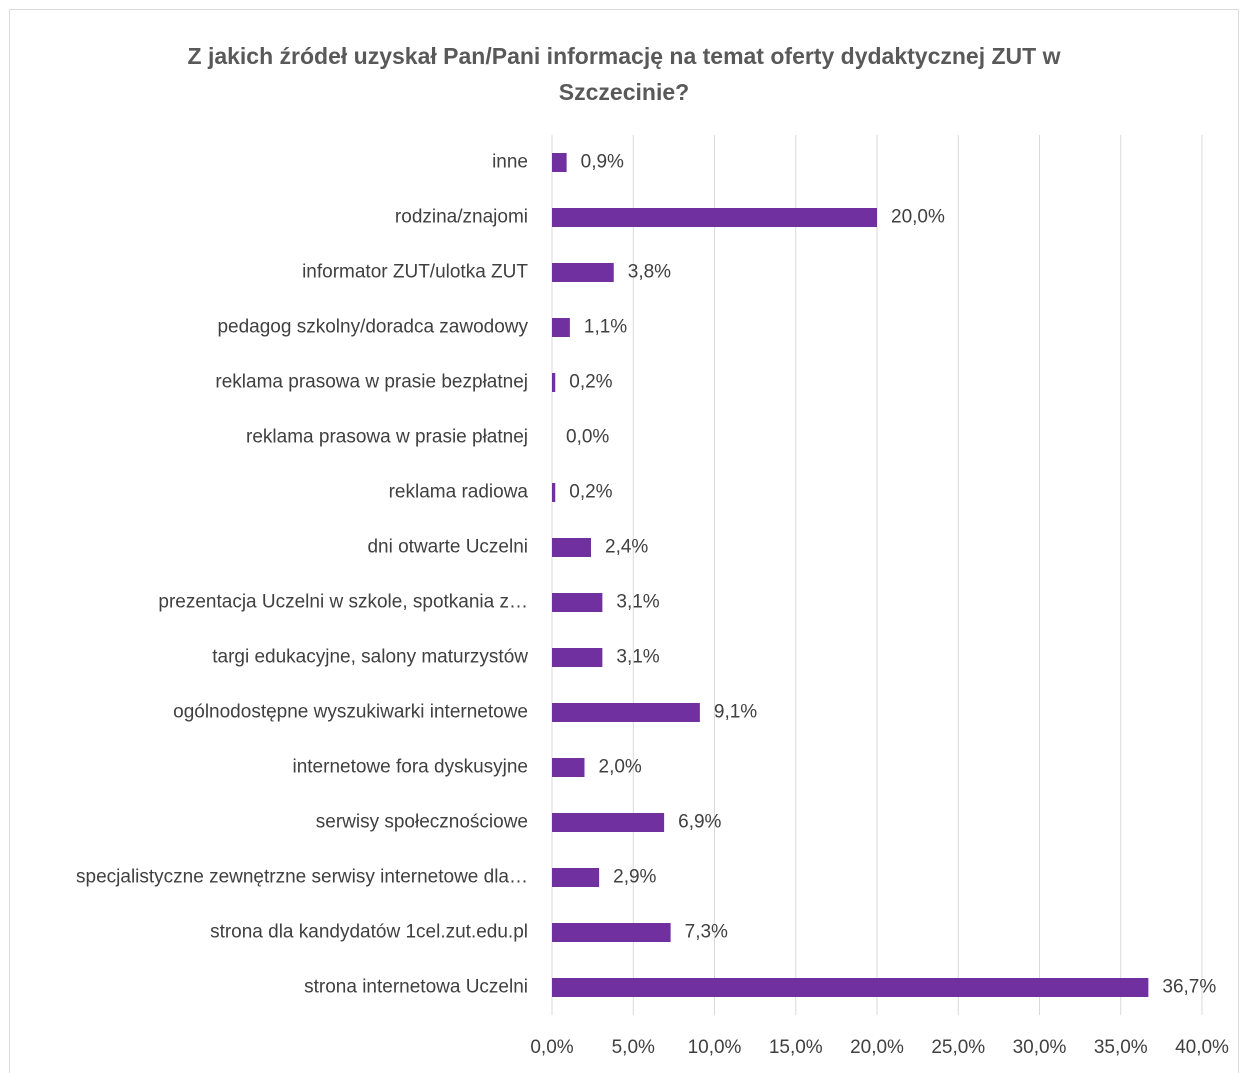  I want to click on x-tick-label: 0,0%, so click(551, 1047).